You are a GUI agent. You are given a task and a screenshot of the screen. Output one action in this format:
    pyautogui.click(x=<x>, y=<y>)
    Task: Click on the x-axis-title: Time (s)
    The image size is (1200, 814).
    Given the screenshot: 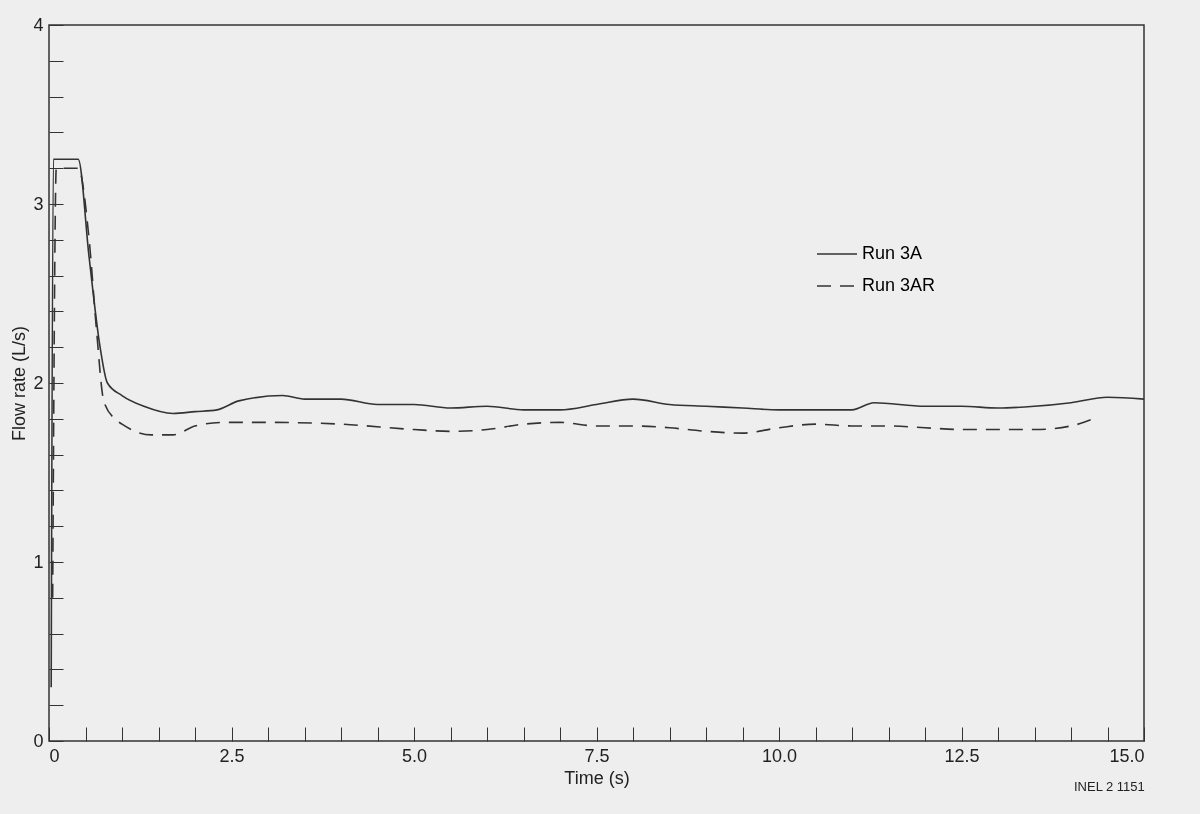 What is the action you would take?
    pyautogui.click(x=597, y=777)
    